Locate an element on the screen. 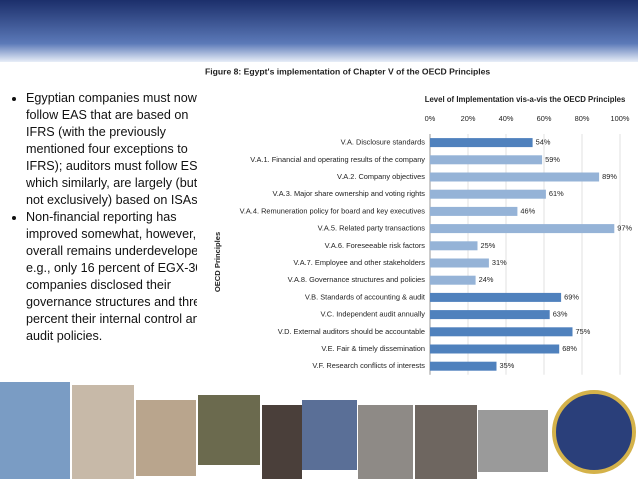 The height and width of the screenshot is (479, 638). value-label: 63% is located at coordinates (560, 314).